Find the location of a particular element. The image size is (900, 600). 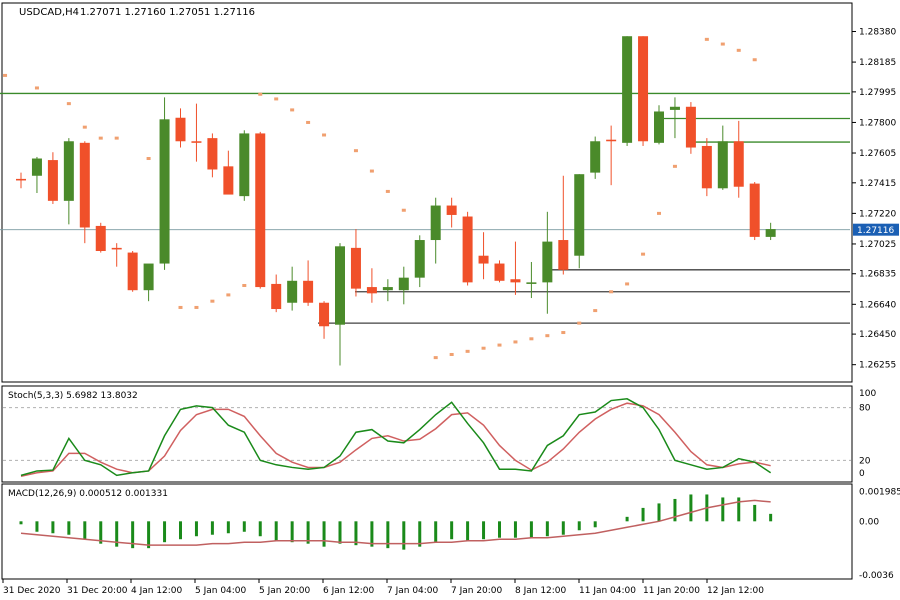

price-label-9: 1.26640 is located at coordinates (877, 305).